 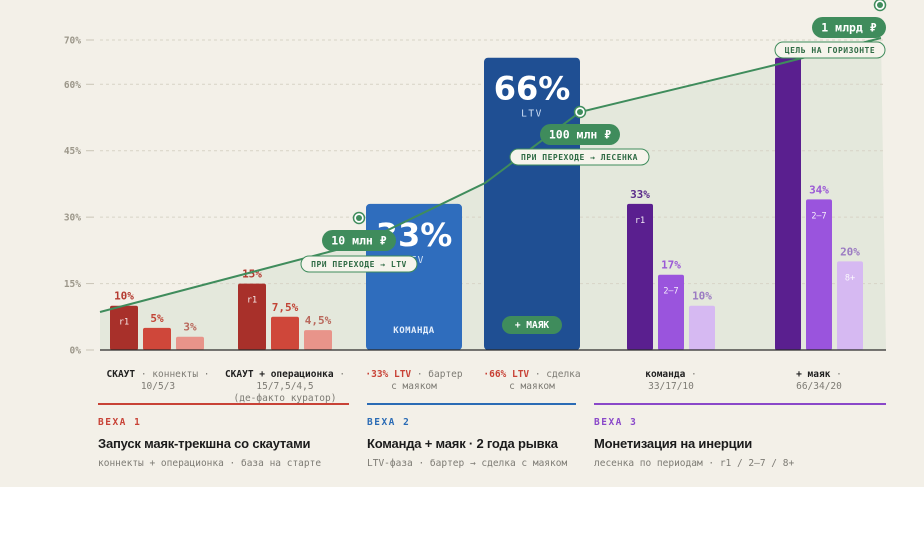 I want to click on milestone-1-title: Запуск маяк-трекшна со скаутами, so click(x=204, y=443).